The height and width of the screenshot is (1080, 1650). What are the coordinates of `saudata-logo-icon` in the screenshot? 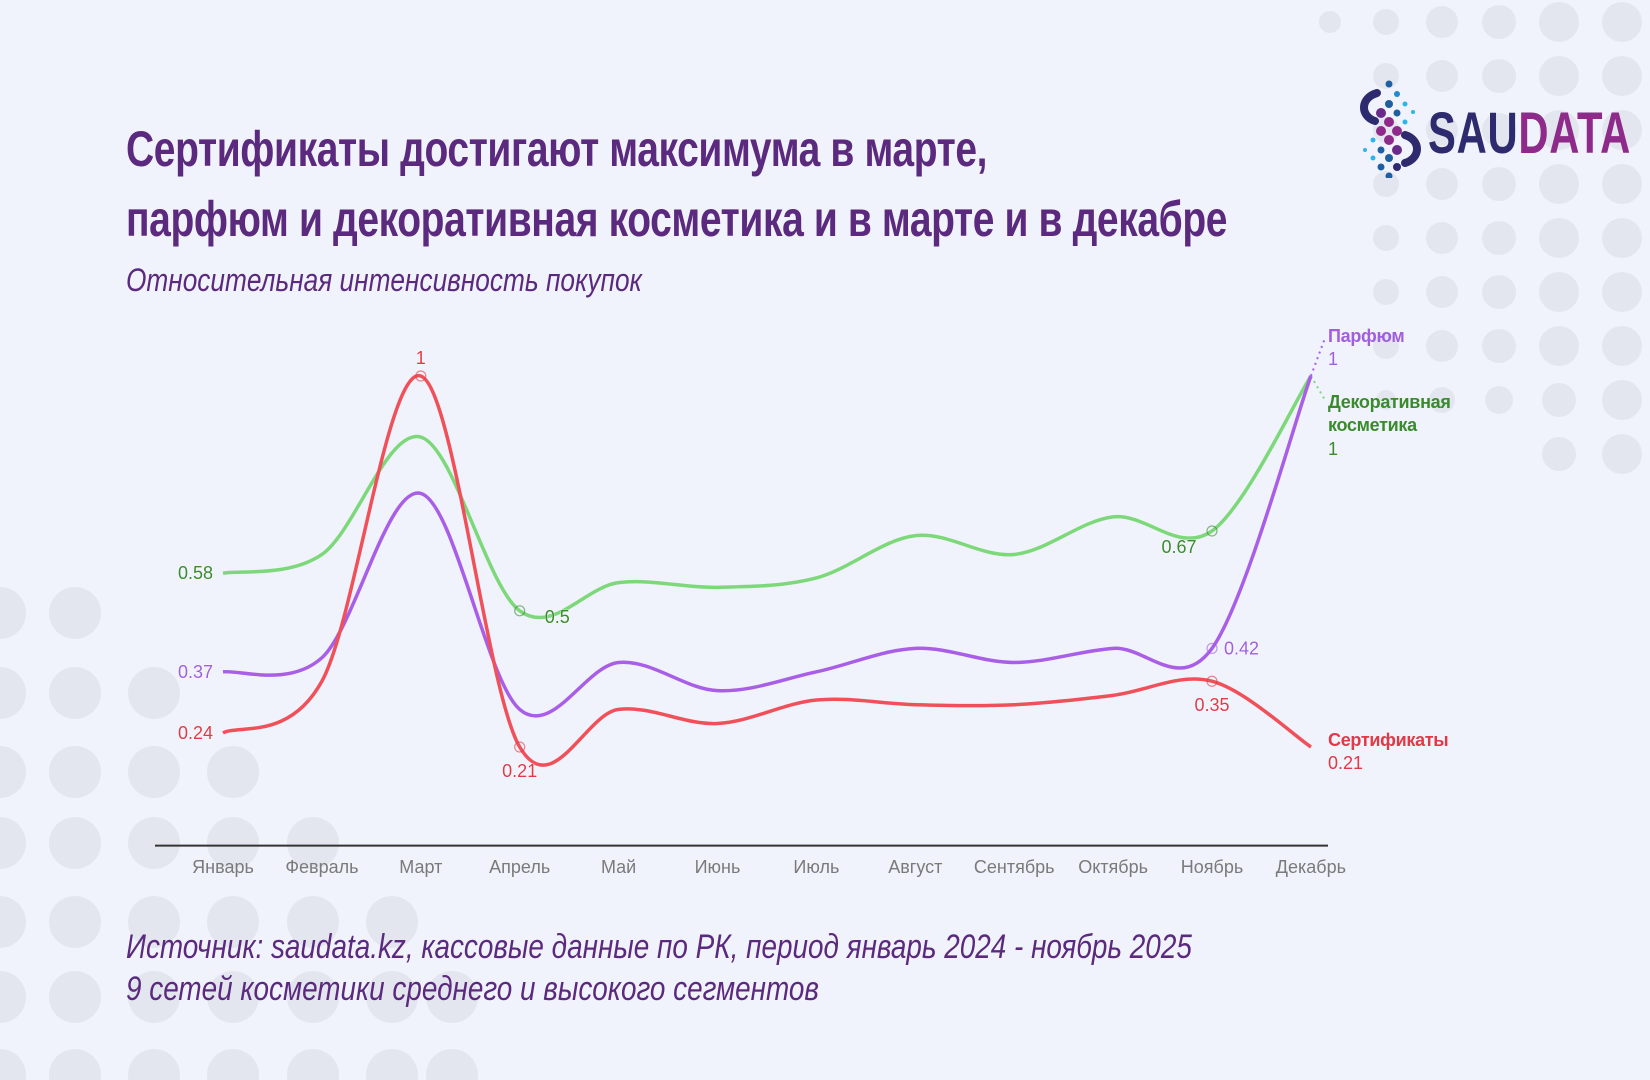 It's located at (1390, 129).